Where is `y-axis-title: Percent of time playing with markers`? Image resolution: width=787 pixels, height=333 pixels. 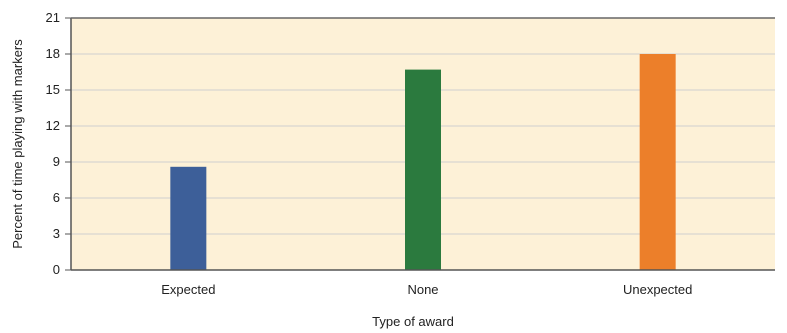
y-axis-title: Percent of time playing with markers is located at coordinates (17, 144).